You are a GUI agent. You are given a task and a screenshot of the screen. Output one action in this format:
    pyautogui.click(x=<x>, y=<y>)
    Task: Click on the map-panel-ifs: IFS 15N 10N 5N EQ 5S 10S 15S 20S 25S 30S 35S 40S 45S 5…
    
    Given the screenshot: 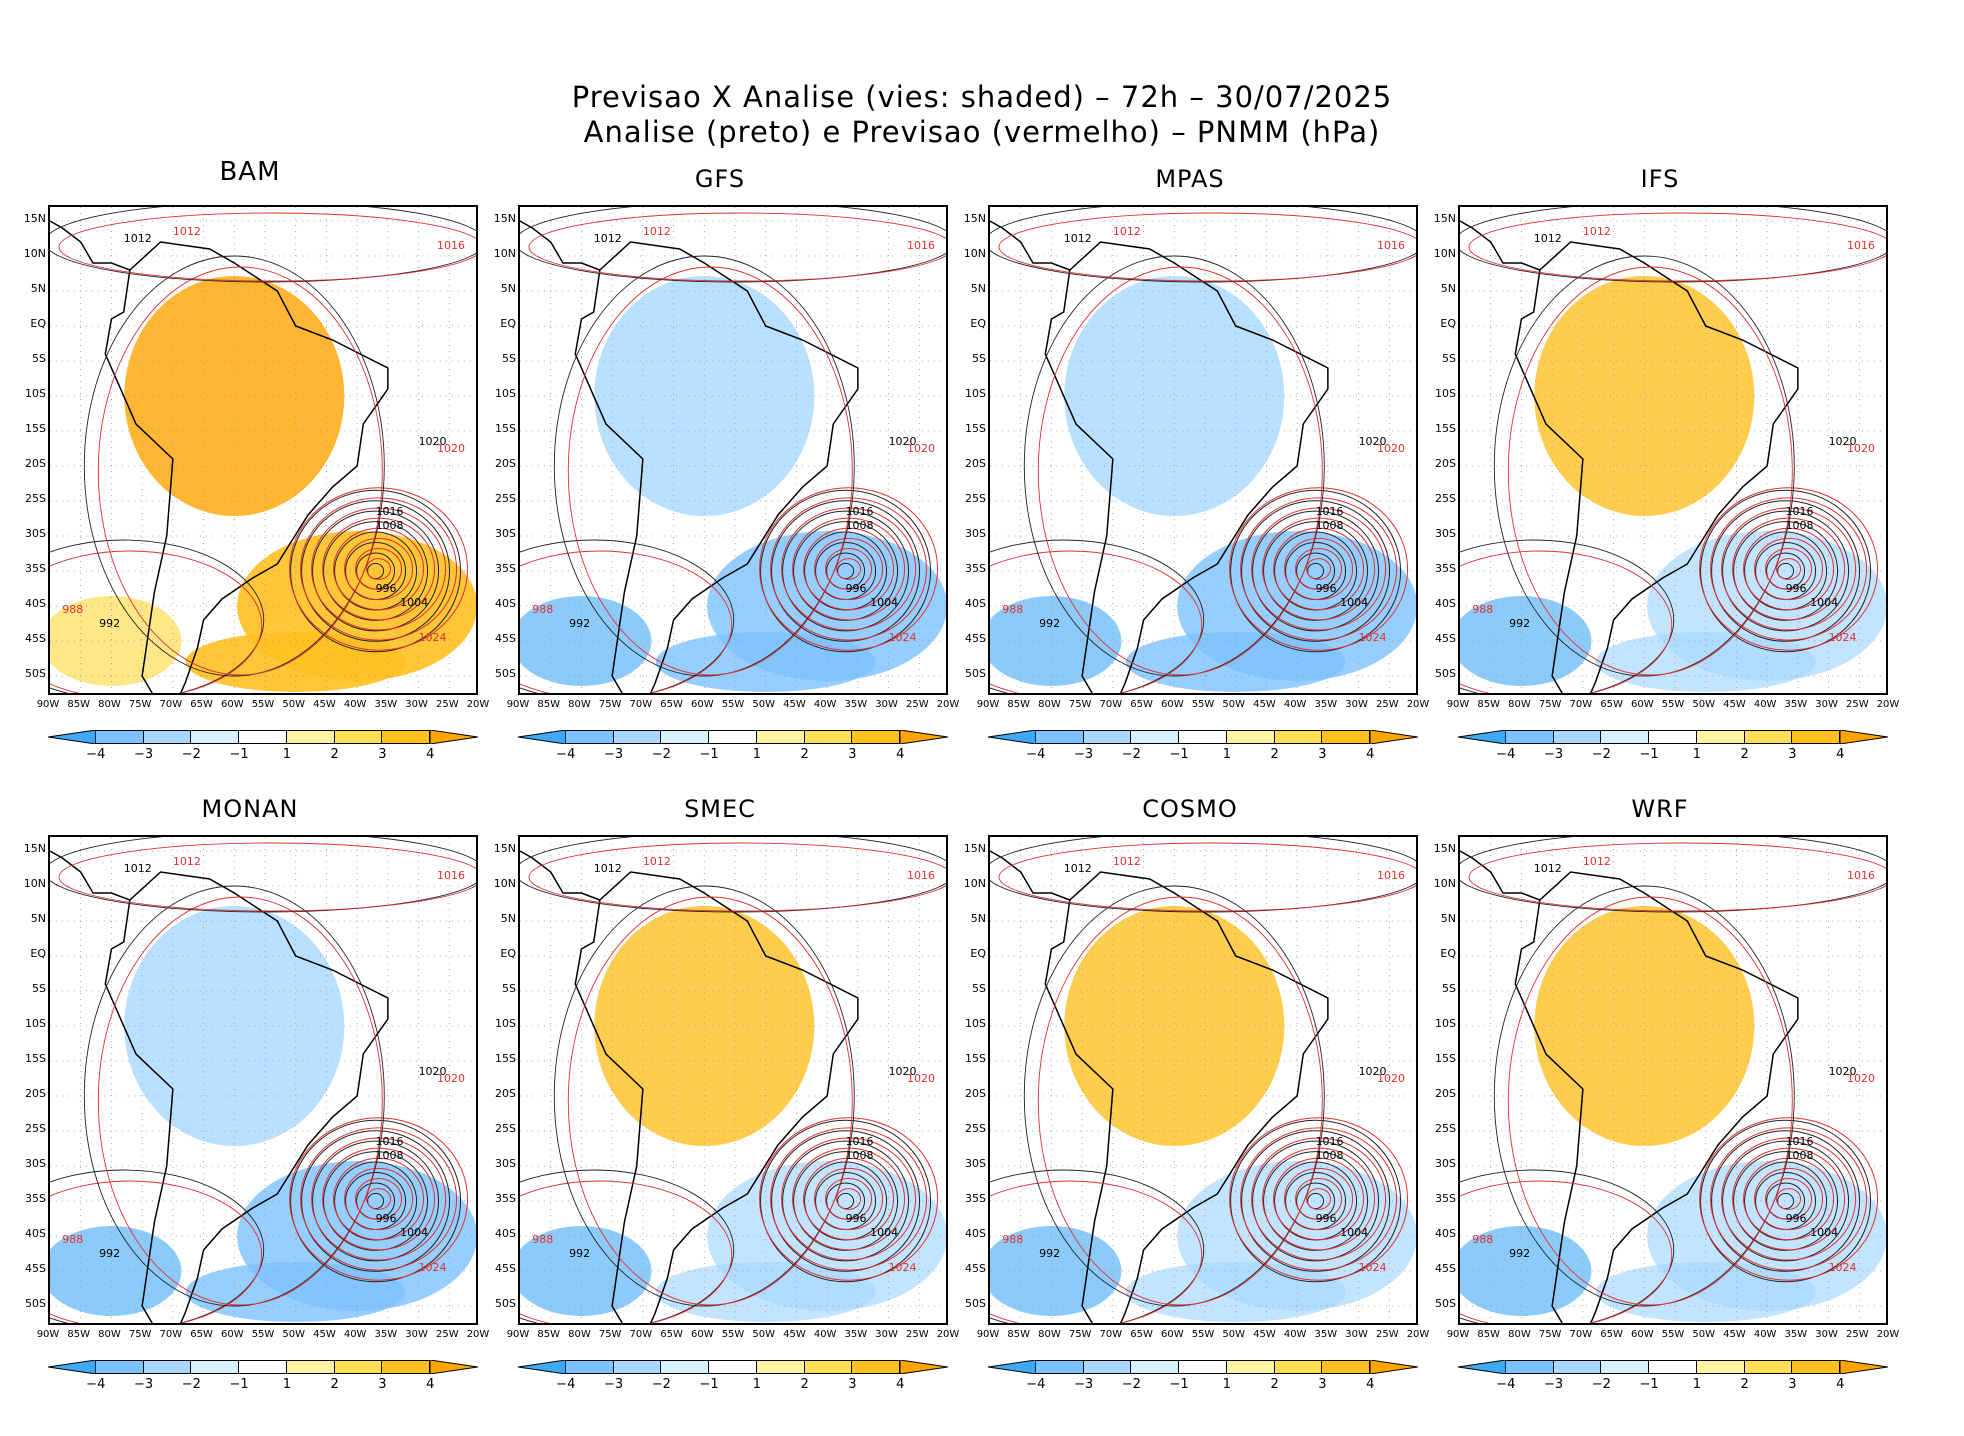 What is the action you would take?
    pyautogui.click(x=1660, y=475)
    